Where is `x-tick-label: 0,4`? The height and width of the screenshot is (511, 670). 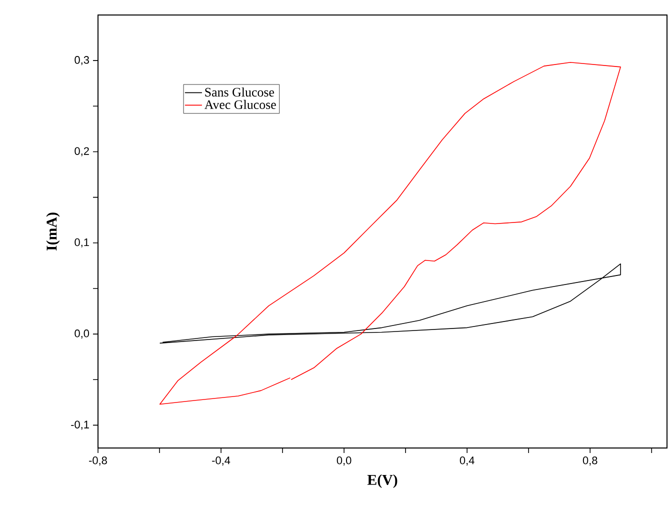
x-tick-label: 0,4 is located at coordinates (467, 461).